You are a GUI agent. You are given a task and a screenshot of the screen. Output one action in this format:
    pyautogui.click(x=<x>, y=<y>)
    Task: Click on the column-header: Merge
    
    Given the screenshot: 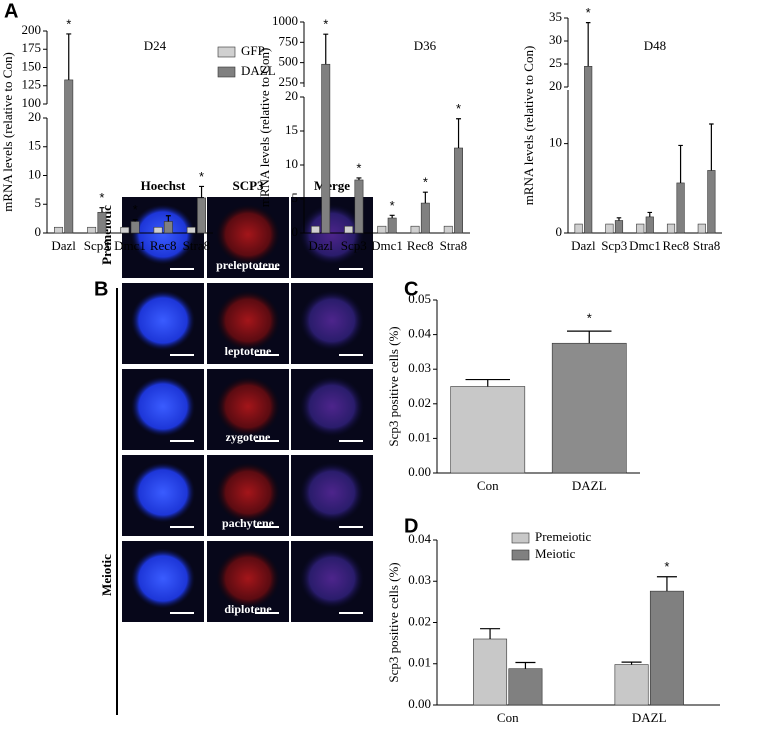 What is the action you would take?
    pyautogui.click(x=332, y=185)
    